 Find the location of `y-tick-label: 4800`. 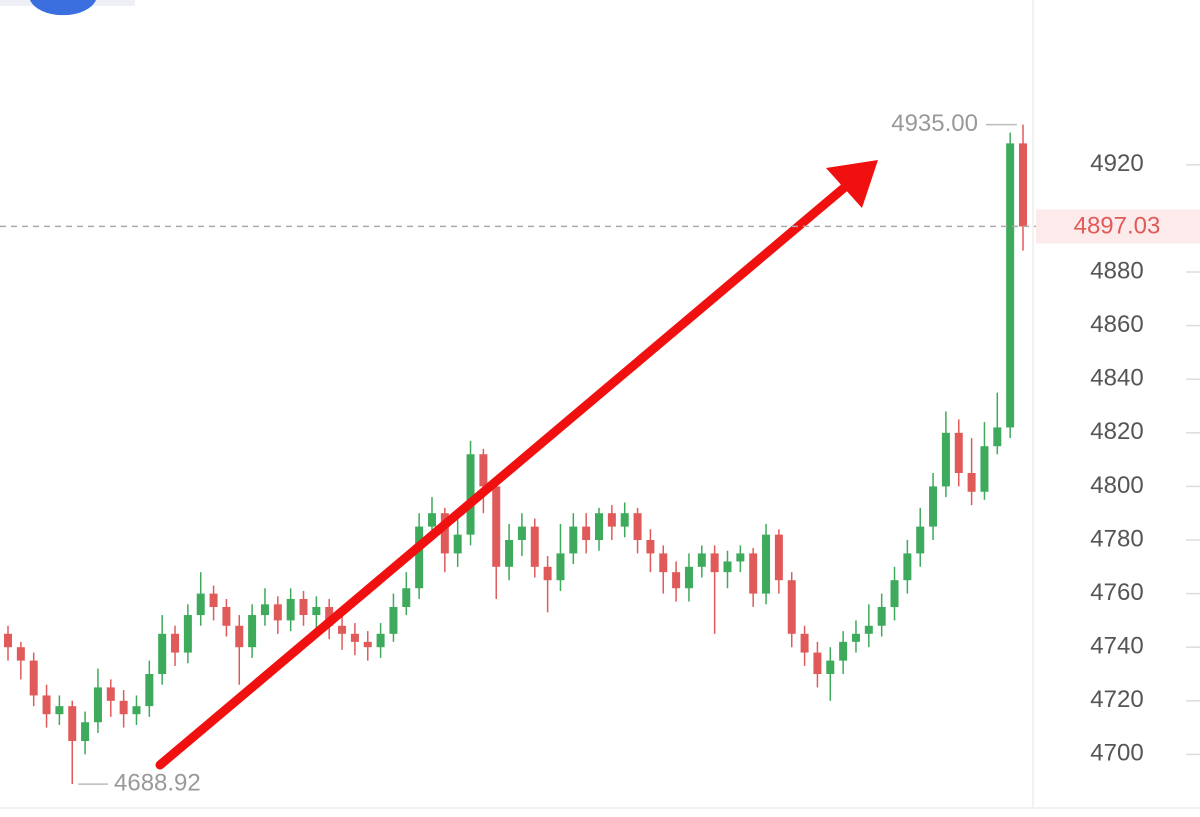

y-tick-label: 4800 is located at coordinates (1116, 485).